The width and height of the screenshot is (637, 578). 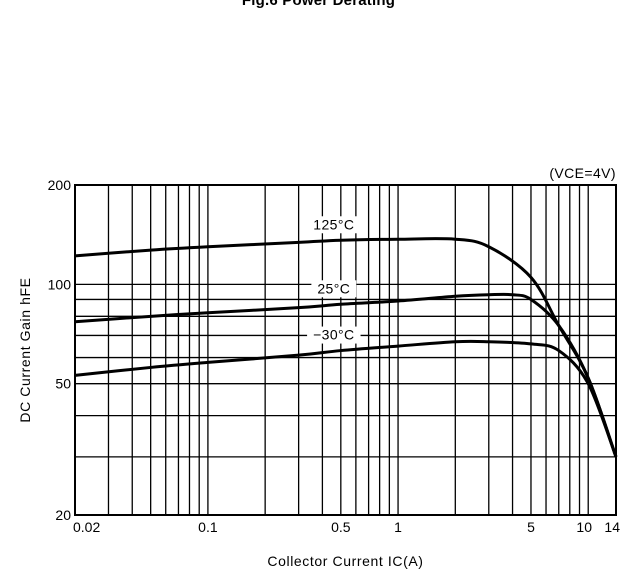 I want to click on condition-label: (VCE=4V), so click(x=582, y=173).